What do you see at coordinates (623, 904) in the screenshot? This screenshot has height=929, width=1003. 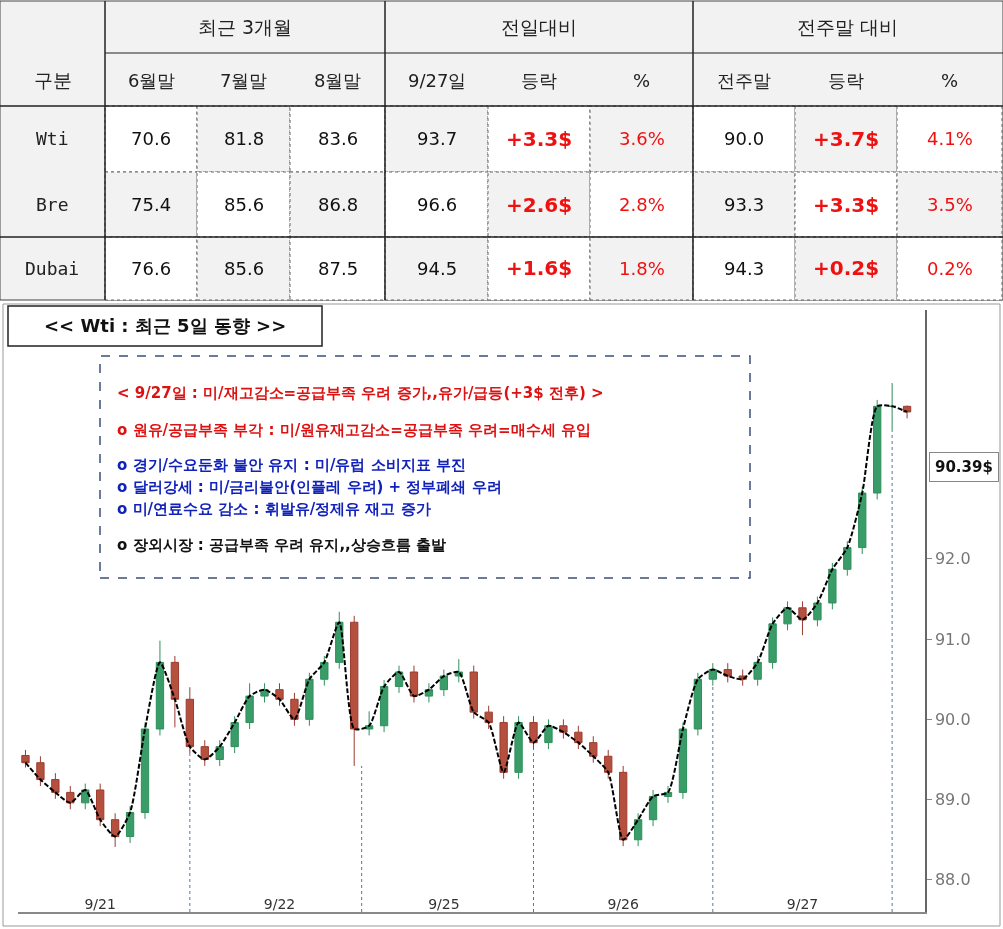 I see `x-tick-label: 9/26` at bounding box center [623, 904].